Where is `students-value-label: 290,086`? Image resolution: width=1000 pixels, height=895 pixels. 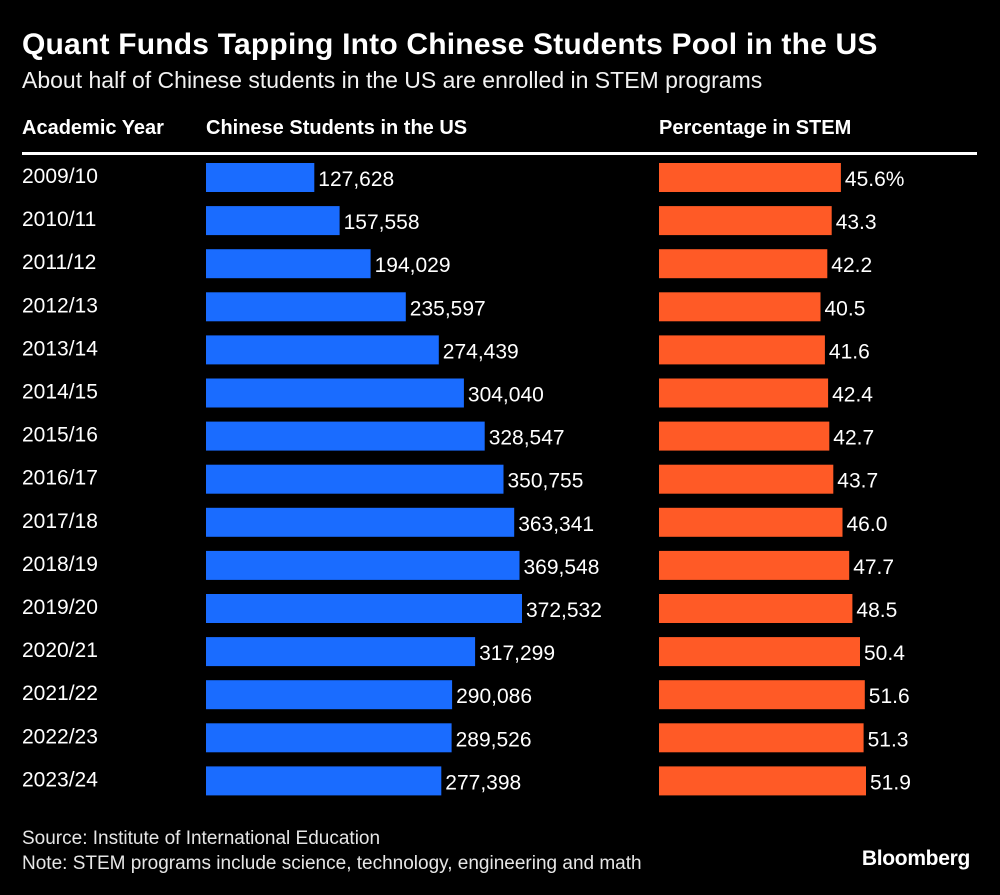 students-value-label: 290,086 is located at coordinates (494, 696).